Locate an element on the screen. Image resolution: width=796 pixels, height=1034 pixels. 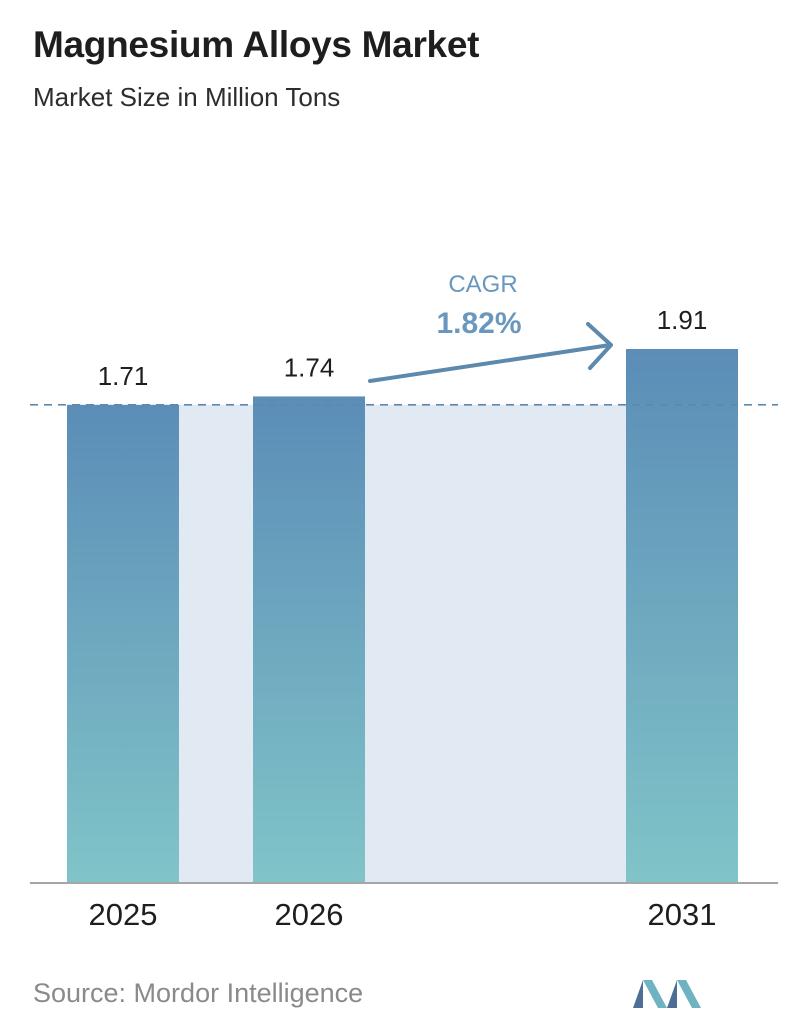
bar-2031 is located at coordinates (682, 615).